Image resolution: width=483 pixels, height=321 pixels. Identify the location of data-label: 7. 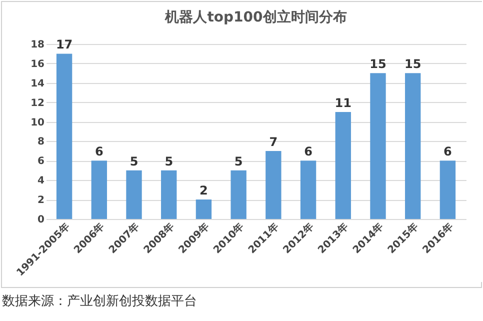
(273, 141).